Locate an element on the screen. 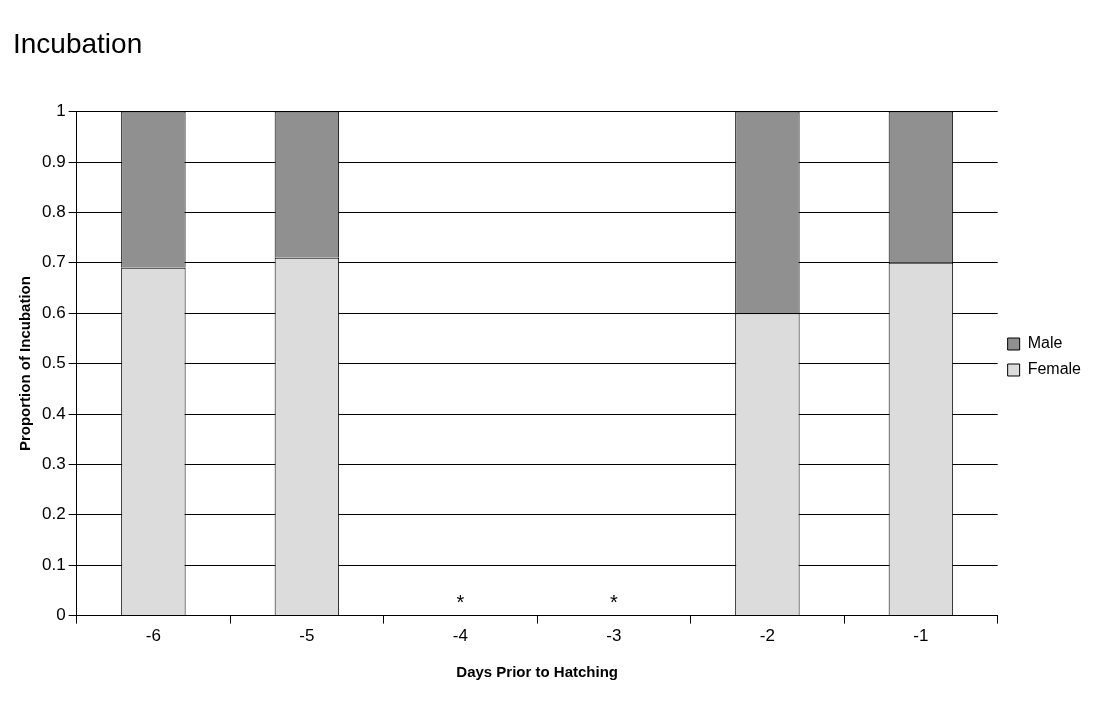 The width and height of the screenshot is (1104, 704). y-tick-label: 0.1 is located at coordinates (53, 564).